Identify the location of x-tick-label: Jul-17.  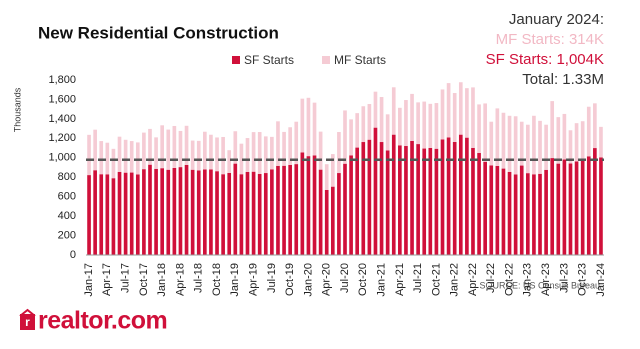
(126, 278).